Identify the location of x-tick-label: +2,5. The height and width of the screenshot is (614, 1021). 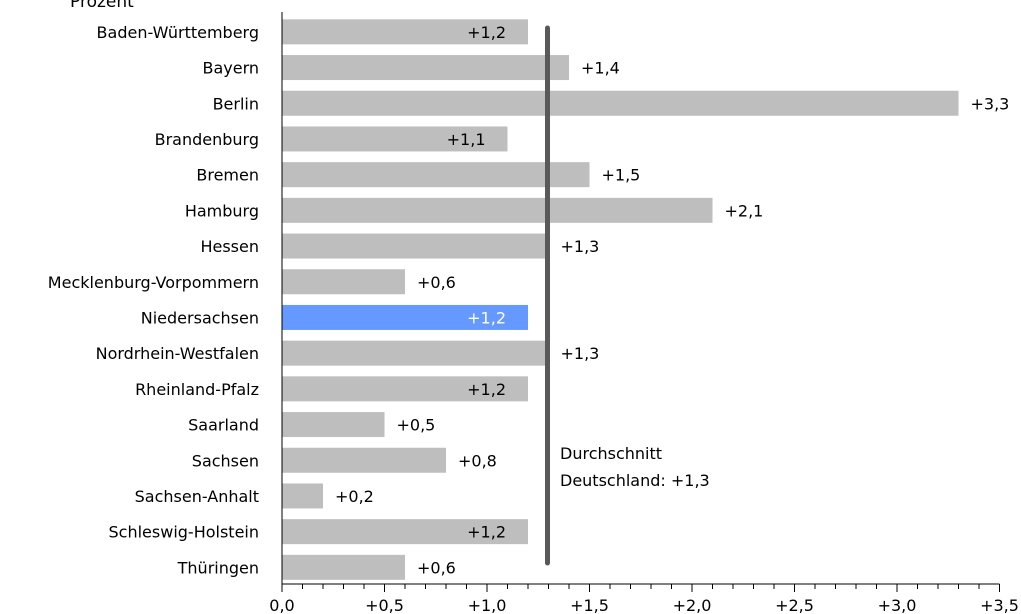
(794, 605).